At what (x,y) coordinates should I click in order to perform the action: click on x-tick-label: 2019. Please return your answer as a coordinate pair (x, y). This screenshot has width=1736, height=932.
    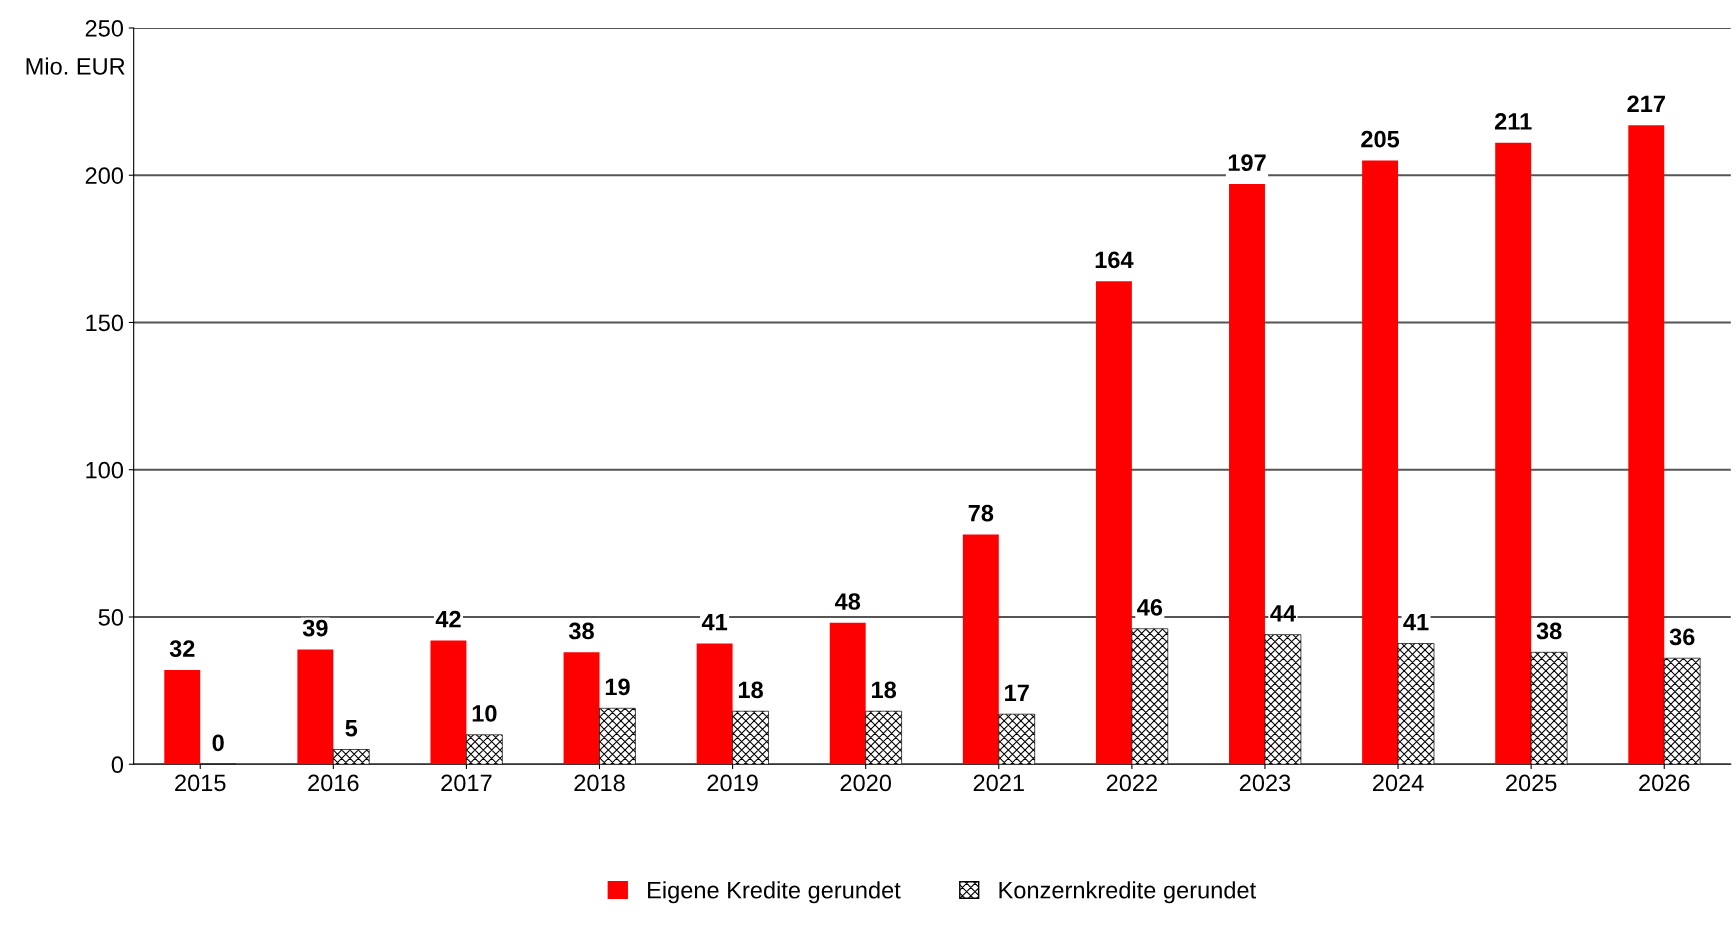
    Looking at the image, I should click on (732, 783).